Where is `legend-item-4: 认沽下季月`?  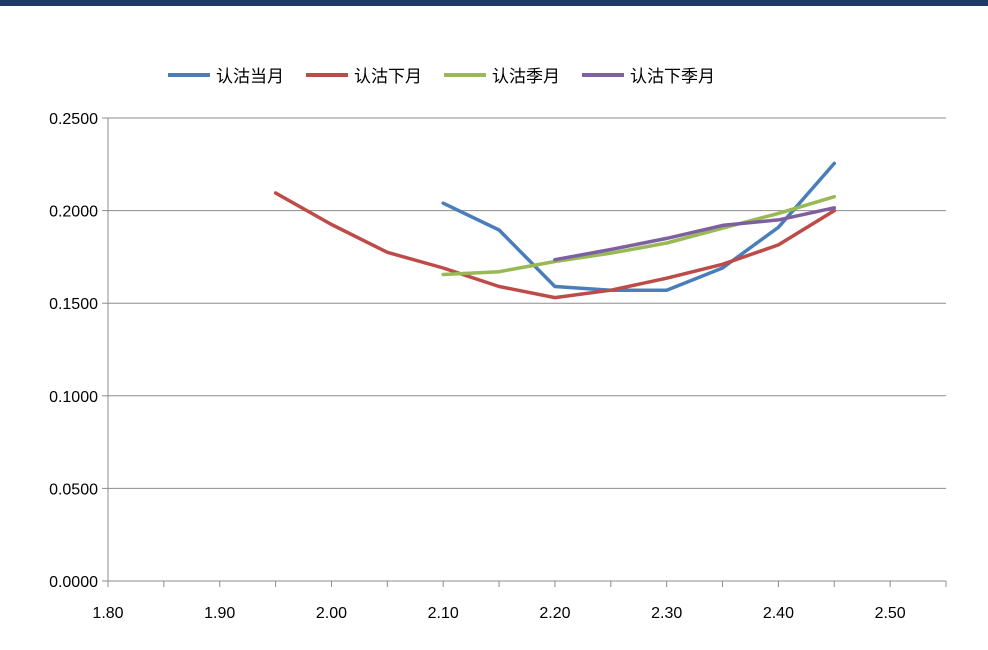 legend-item-4: 认沽下季月 is located at coordinates (648, 74).